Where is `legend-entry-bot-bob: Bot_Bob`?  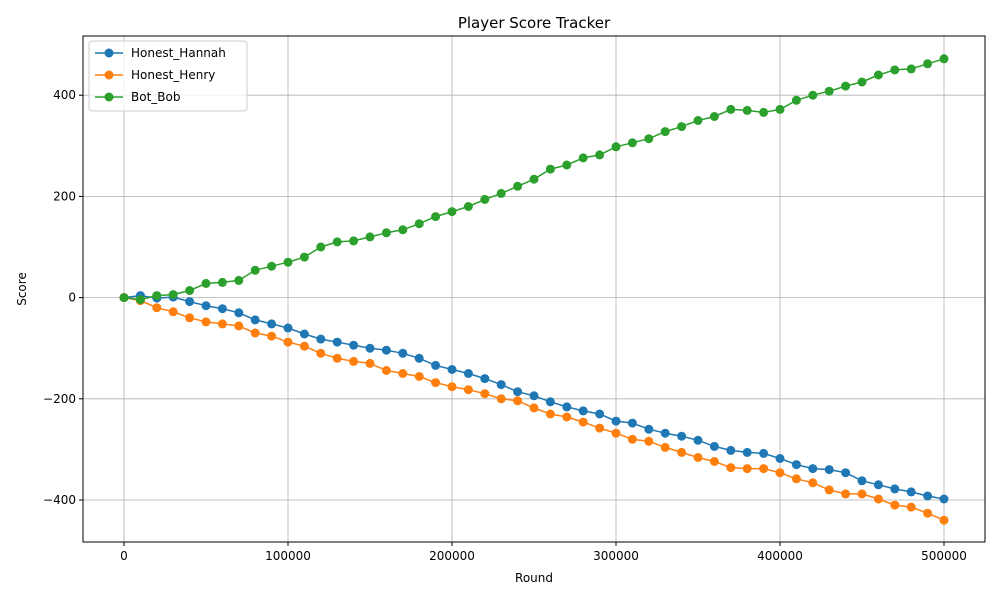 legend-entry-bot-bob: Bot_Bob is located at coordinates (137, 97).